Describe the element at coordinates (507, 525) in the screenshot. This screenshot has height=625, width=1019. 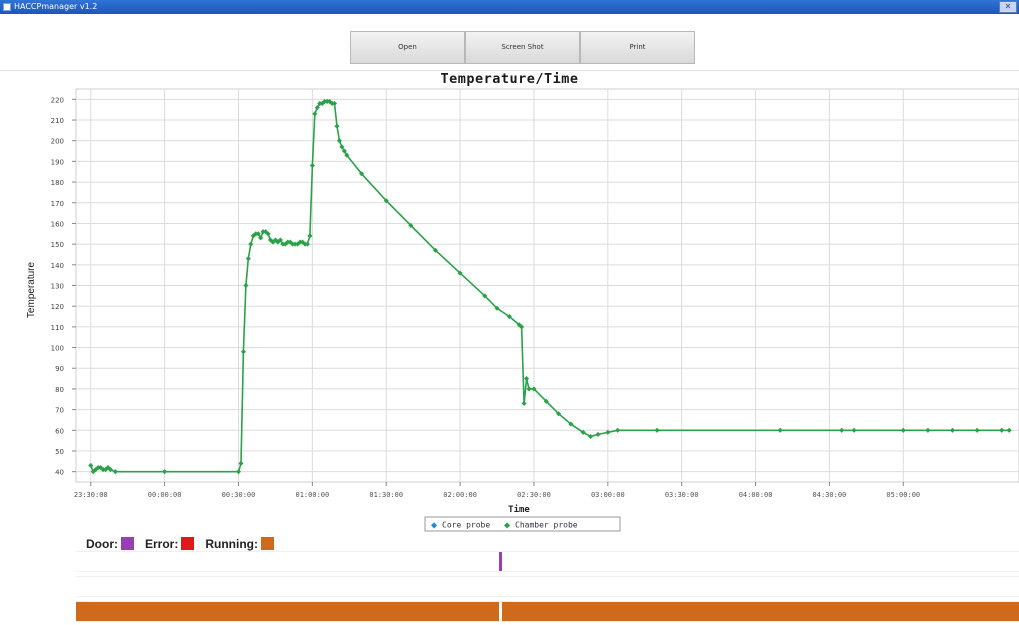
I see `legend-chamber-probe-icon: ◆` at that location.